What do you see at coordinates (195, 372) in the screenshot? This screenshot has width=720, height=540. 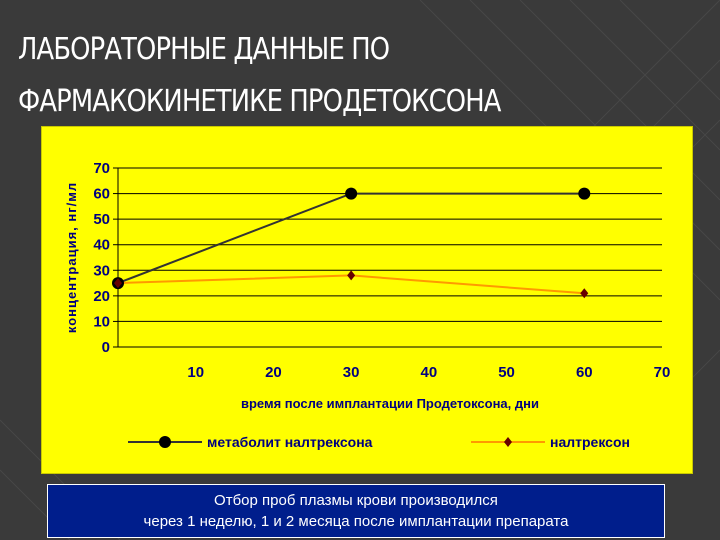 I see `x-tick-label: 10` at bounding box center [195, 372].